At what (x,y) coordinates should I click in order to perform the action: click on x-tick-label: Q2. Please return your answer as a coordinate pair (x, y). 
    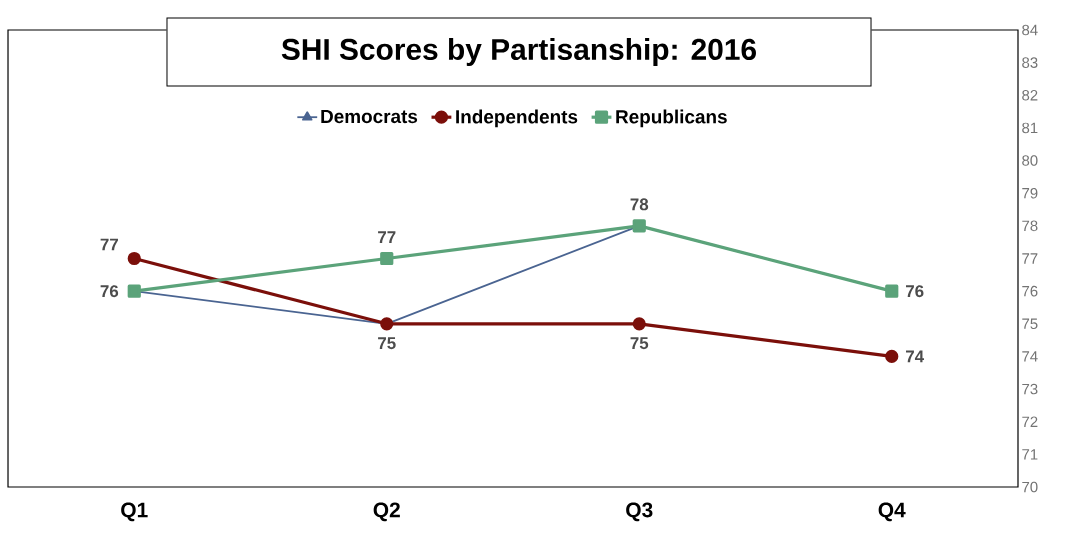
    Looking at the image, I should click on (386, 512).